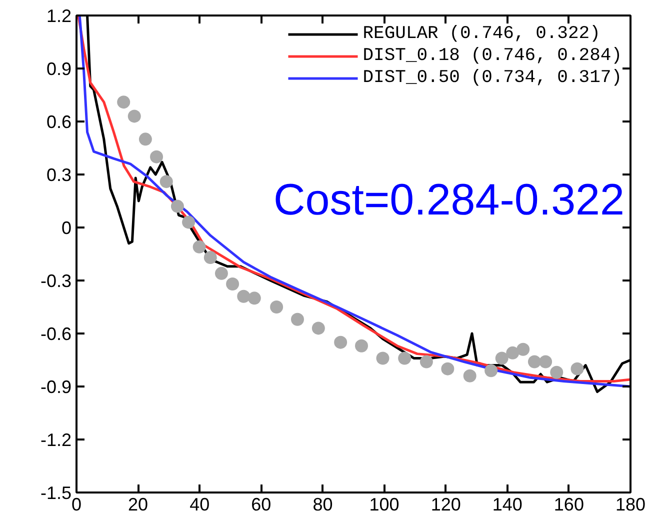  Describe the element at coordinates (445, 503) in the screenshot. I see `x-tick-label: 120` at that location.